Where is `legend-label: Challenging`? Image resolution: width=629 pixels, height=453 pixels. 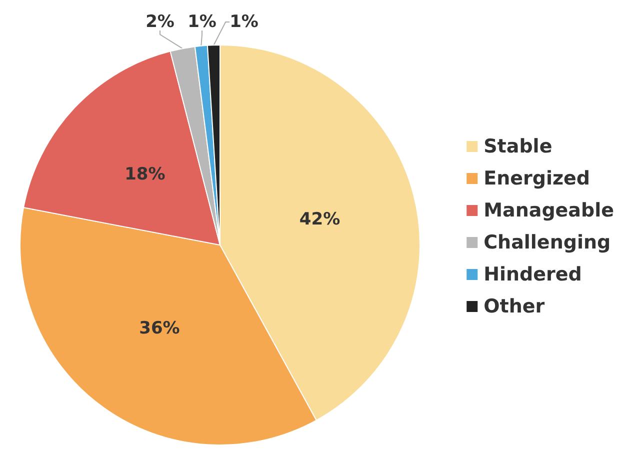 legend-label: Challenging is located at coordinates (547, 243).